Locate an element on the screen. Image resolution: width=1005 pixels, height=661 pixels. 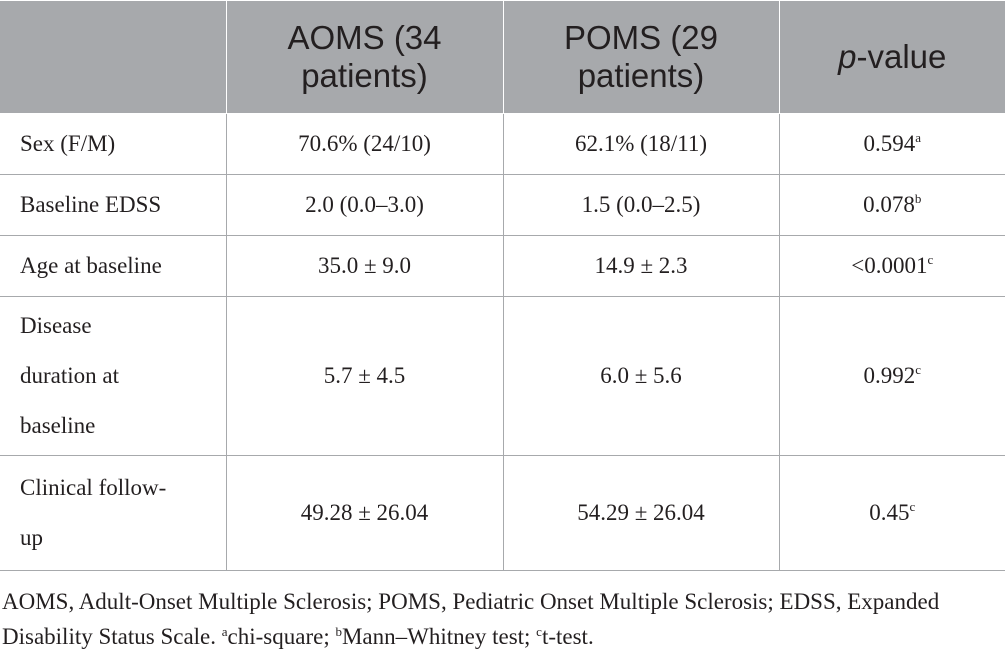
poms-cell: 6.0 ± 5.6 is located at coordinates (641, 376).